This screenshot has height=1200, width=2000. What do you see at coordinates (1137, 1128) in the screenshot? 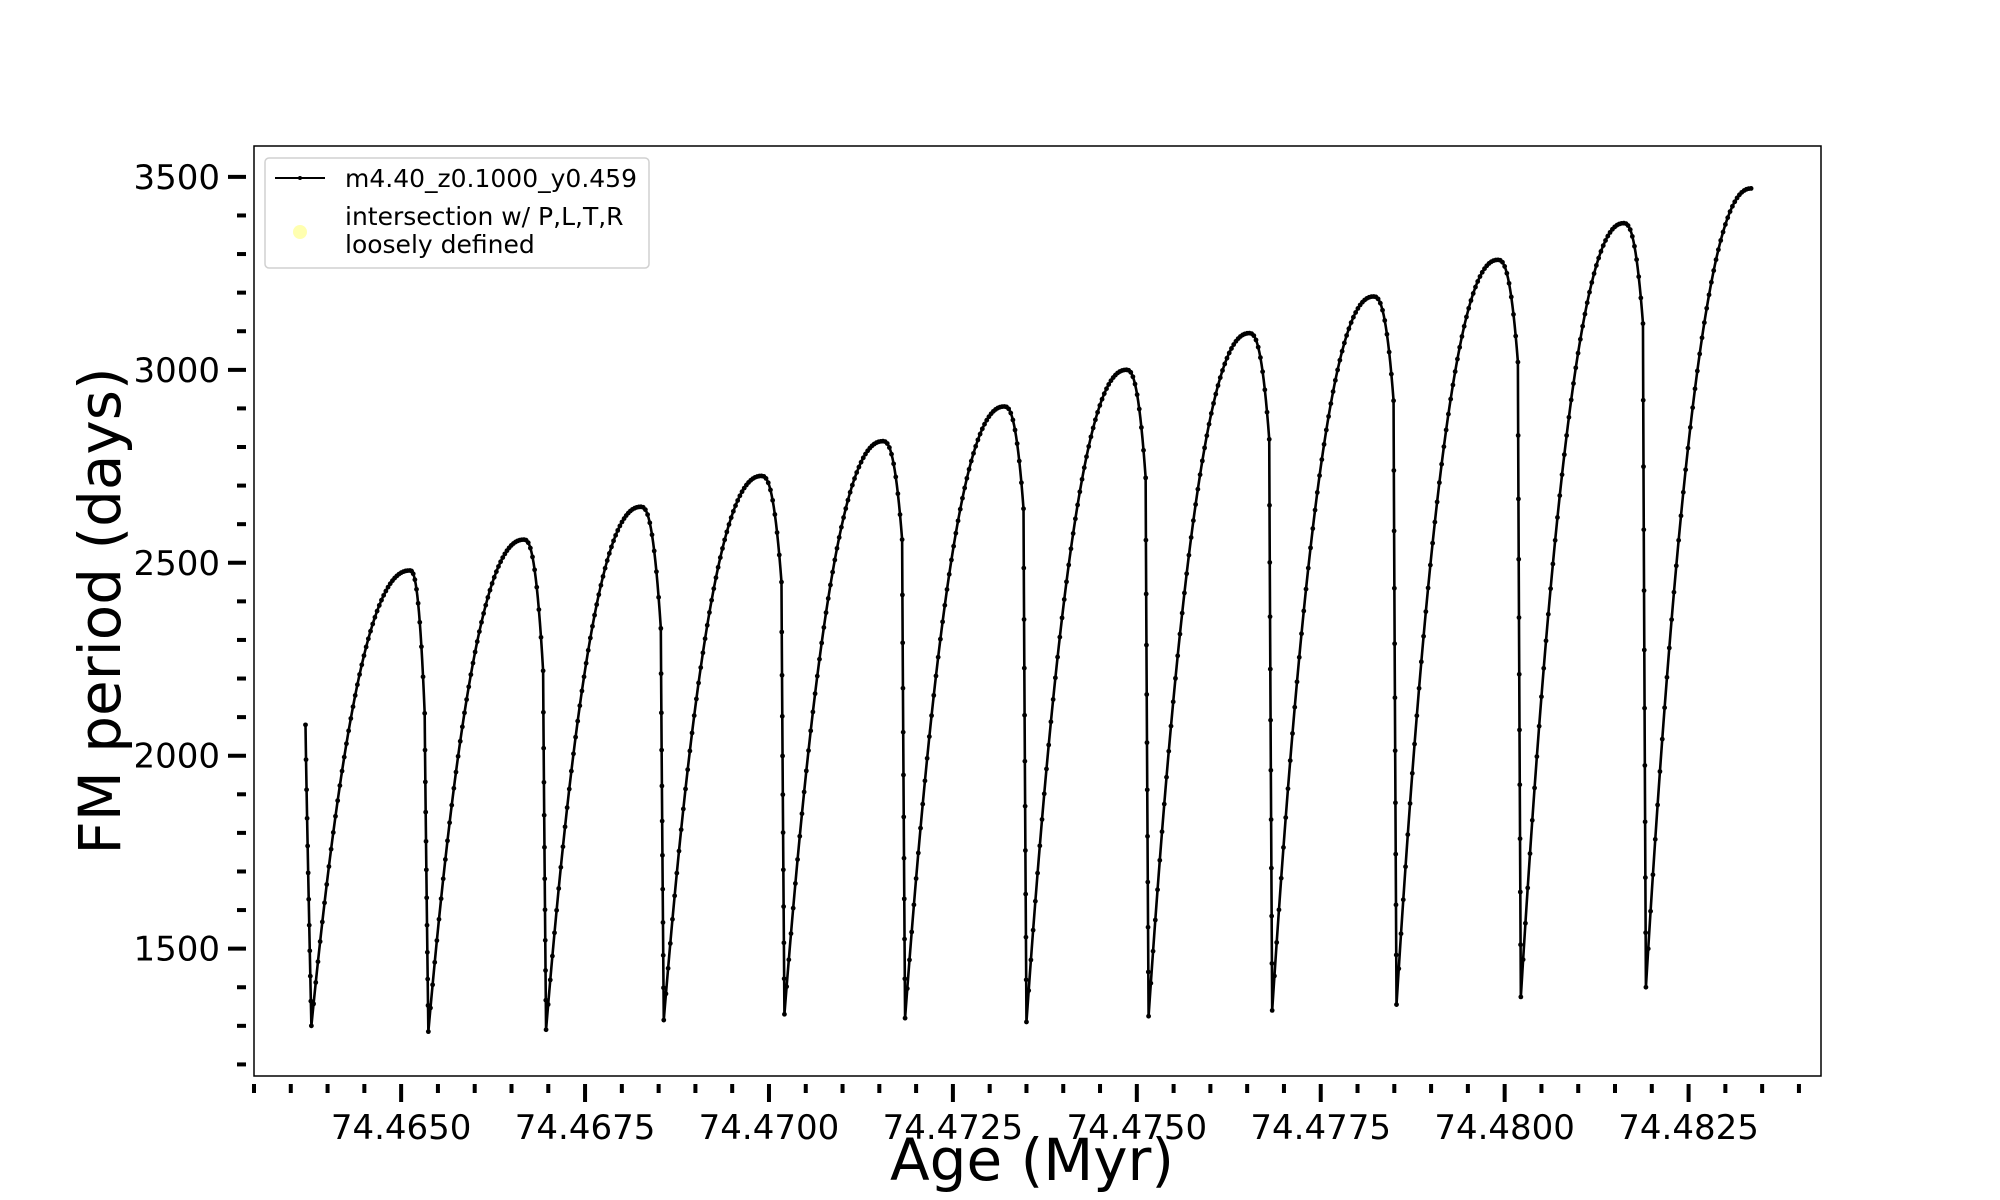
I see `x-tick-label: 74.4750` at bounding box center [1137, 1128].